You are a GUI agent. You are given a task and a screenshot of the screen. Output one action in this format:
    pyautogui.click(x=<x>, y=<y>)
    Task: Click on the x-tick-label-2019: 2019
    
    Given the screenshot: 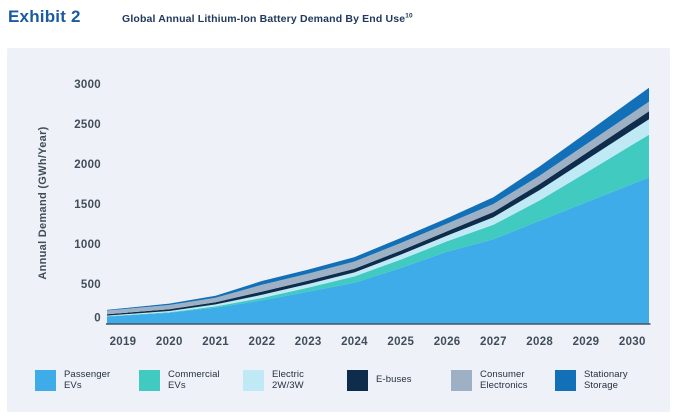 What is the action you would take?
    pyautogui.click(x=123, y=342)
    